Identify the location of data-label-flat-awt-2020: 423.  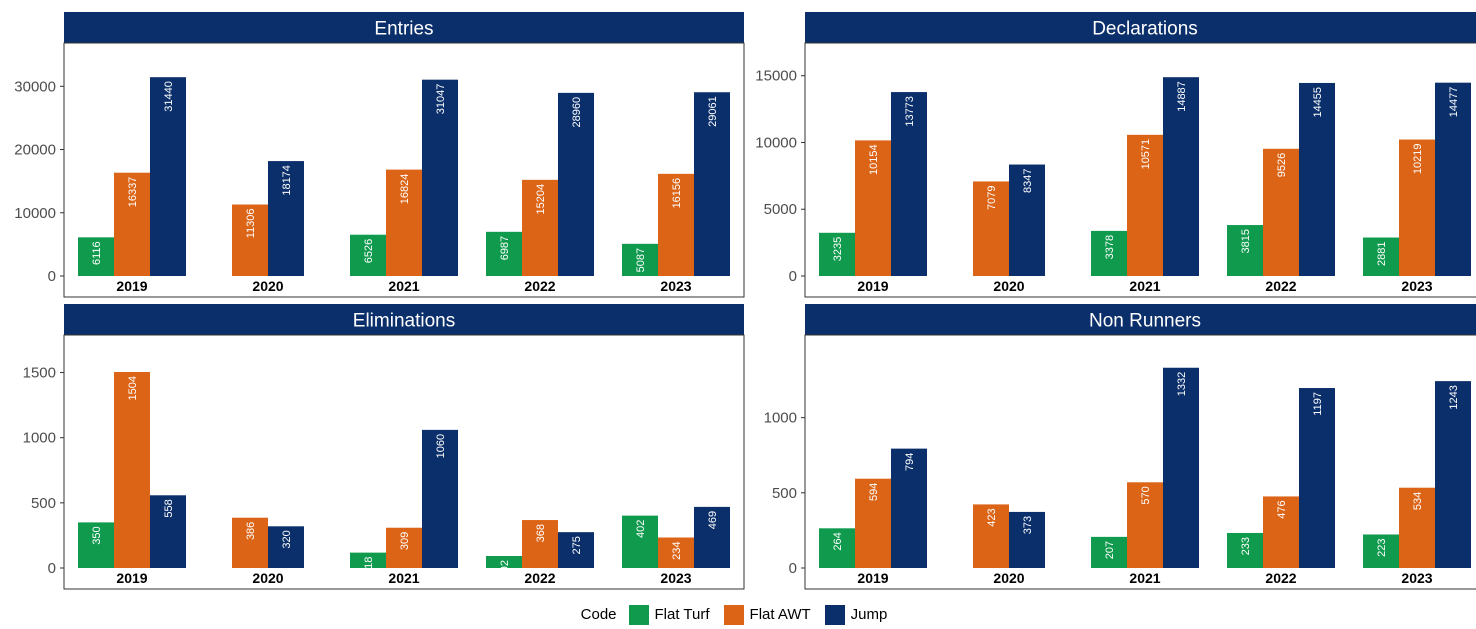
(992, 517).